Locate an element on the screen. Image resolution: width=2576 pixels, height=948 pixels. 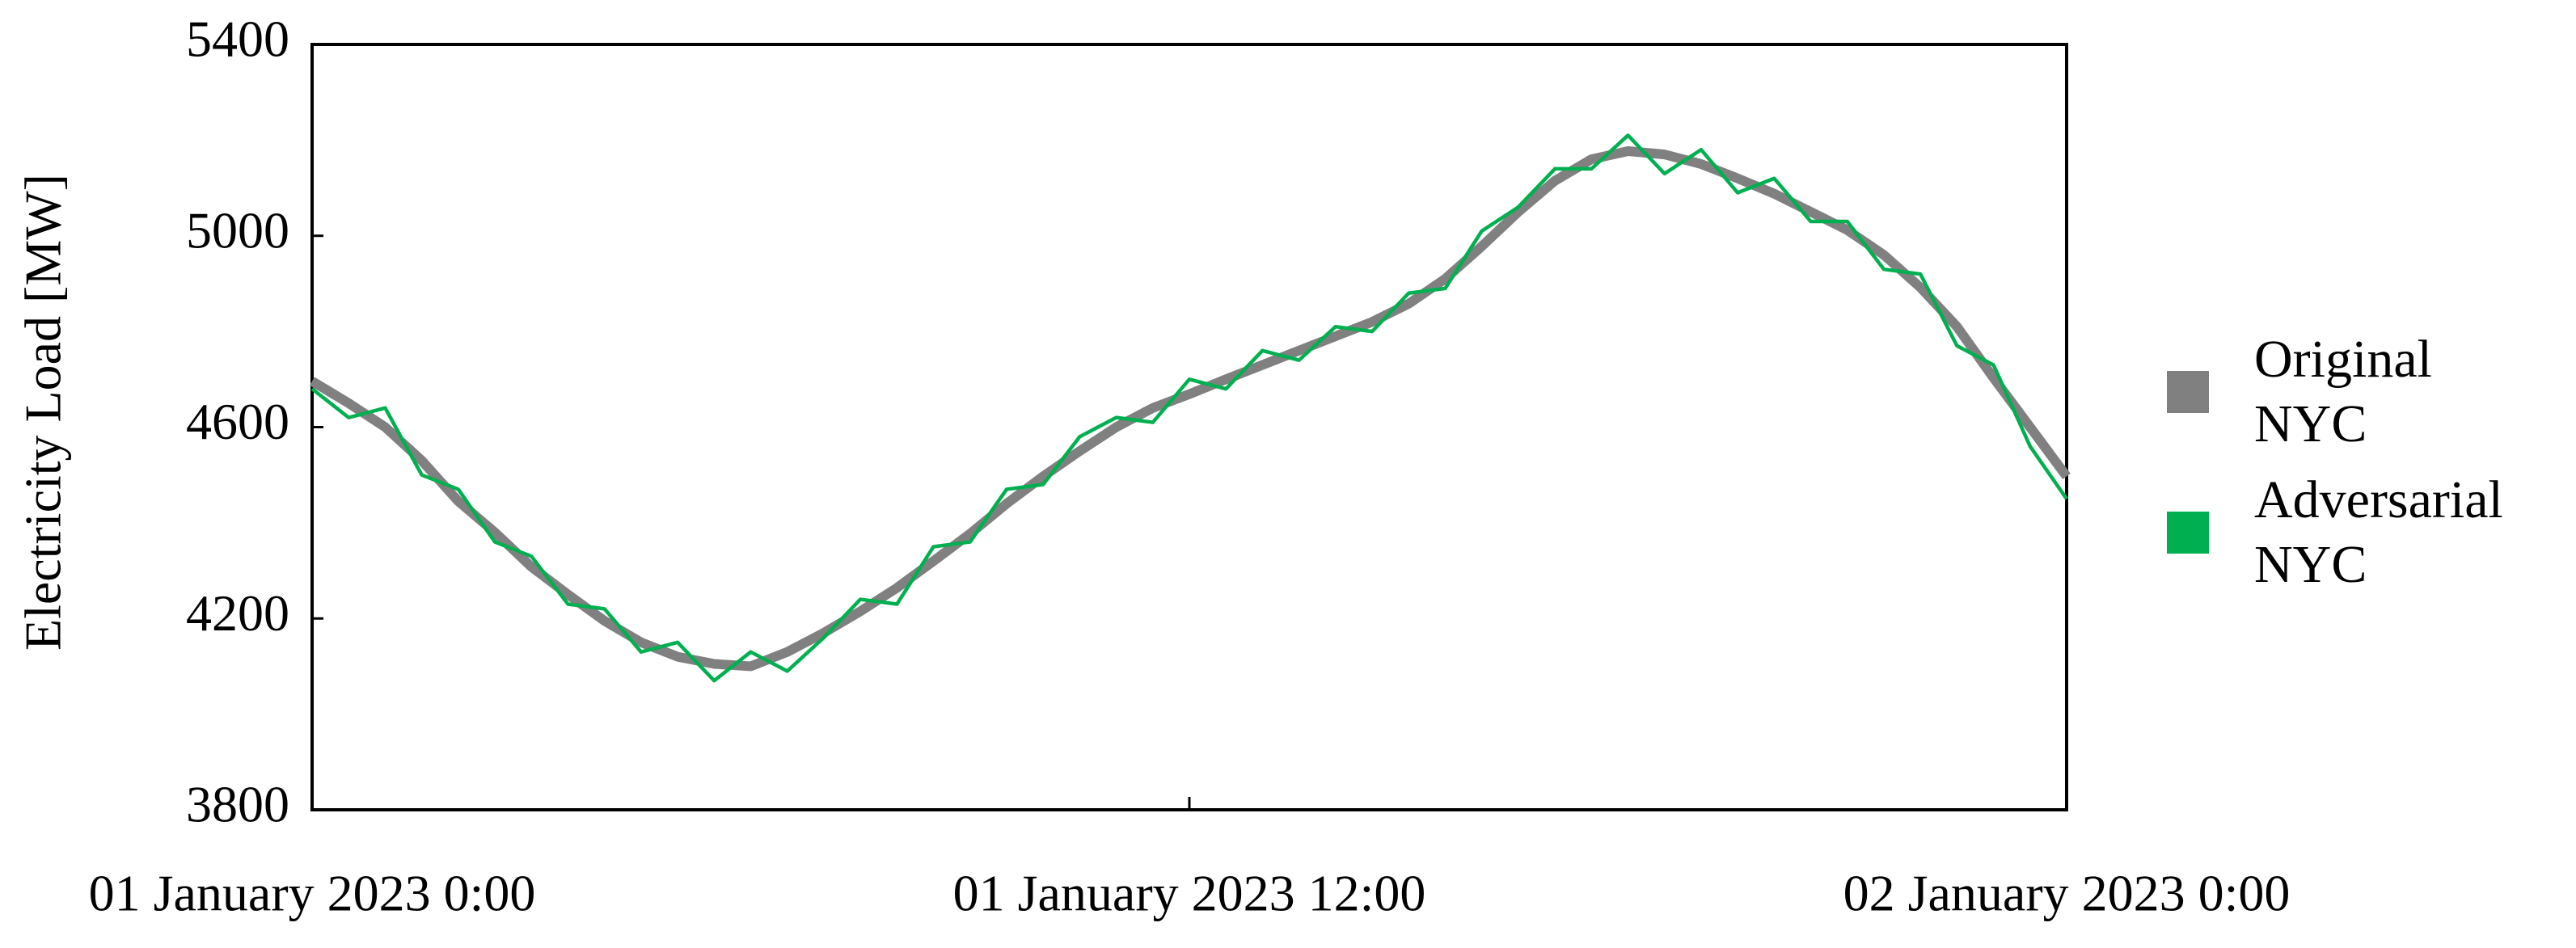
y-tick-label: 5400 is located at coordinates (237, 39).